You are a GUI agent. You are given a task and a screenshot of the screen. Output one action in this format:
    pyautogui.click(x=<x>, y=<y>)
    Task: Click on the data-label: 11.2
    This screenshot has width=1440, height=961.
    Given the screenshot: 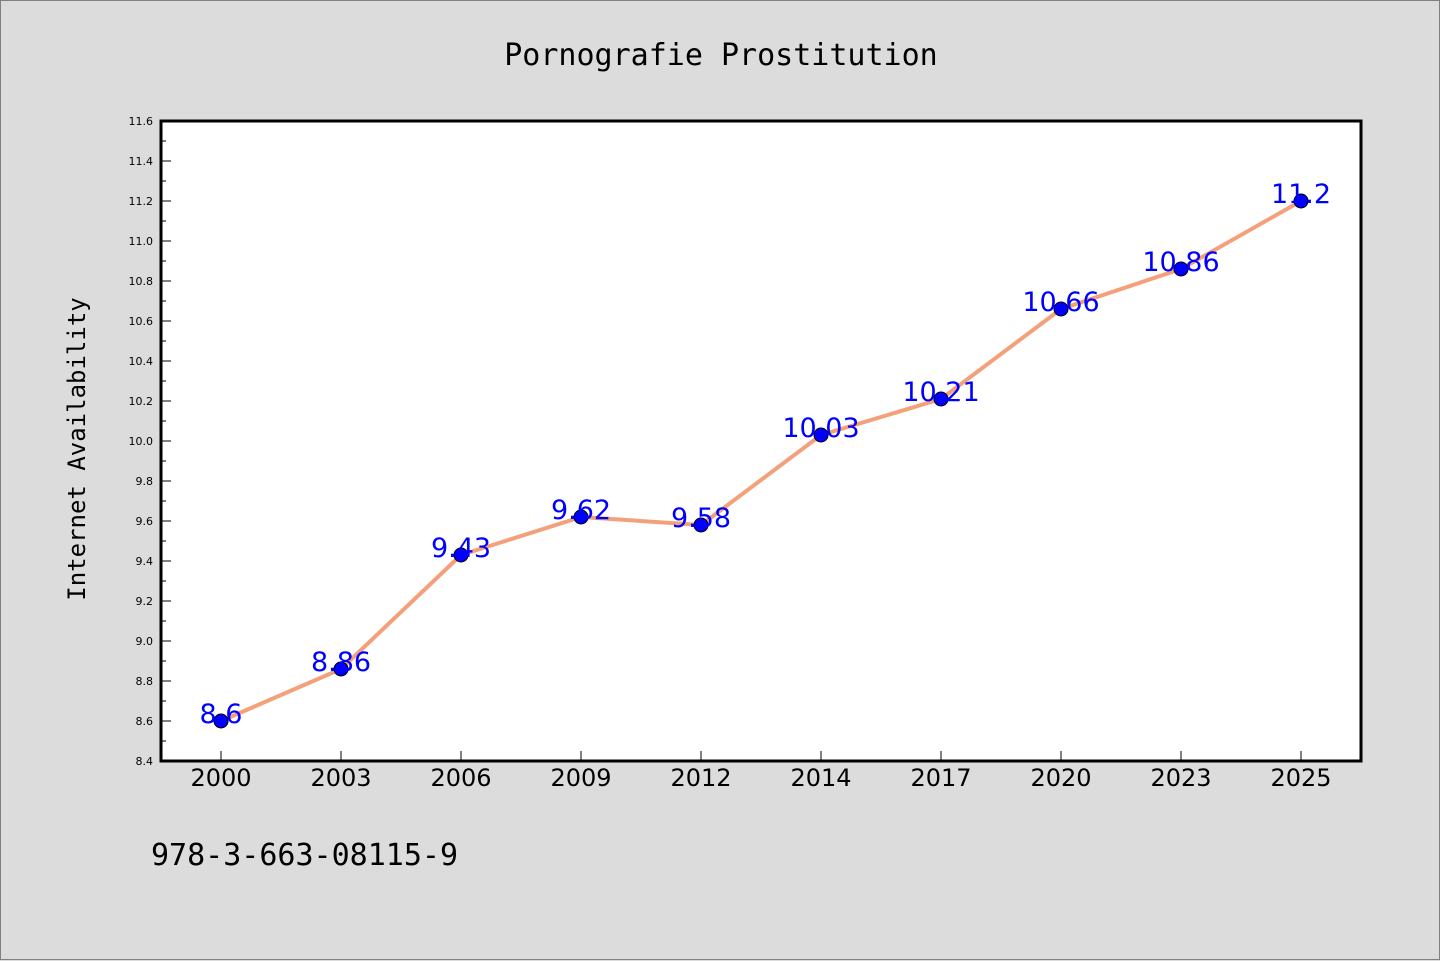 What is the action you would take?
    pyautogui.click(x=1301, y=194)
    